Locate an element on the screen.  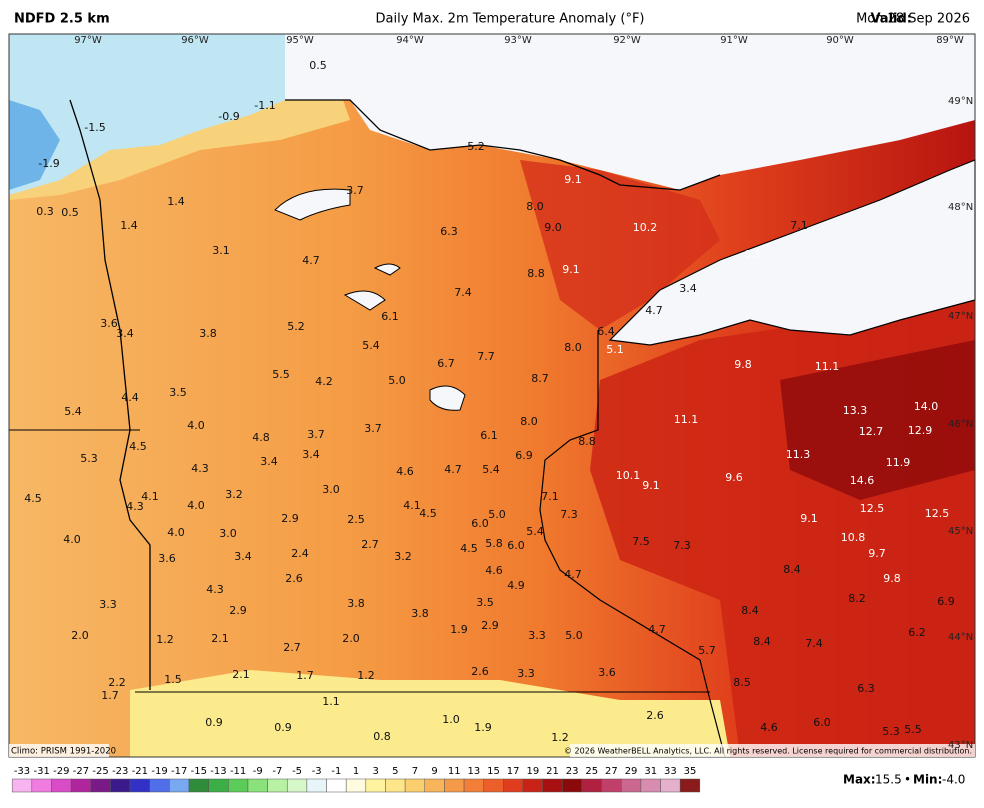
point-value: 4.4 is located at coordinates (130, 397).